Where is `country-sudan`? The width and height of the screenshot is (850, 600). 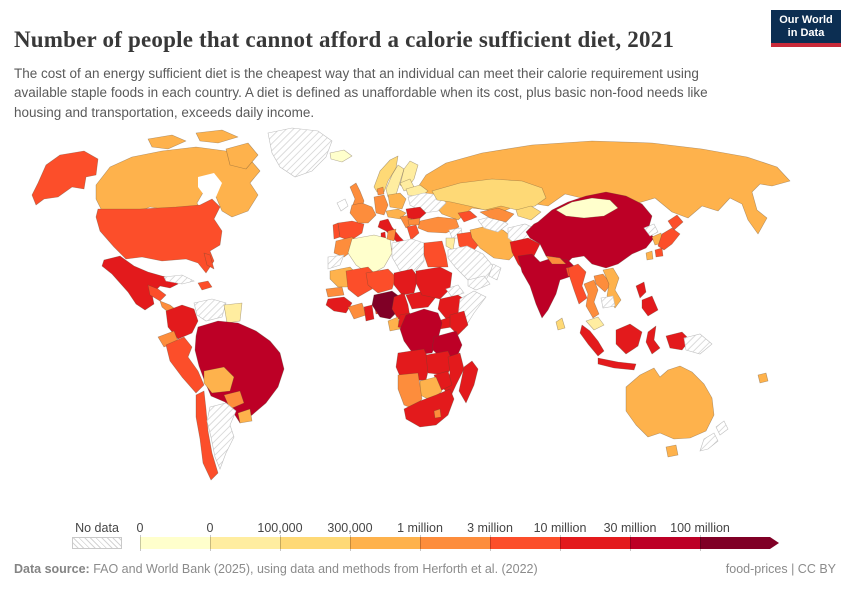
country-sudan is located at coordinates (434, 283).